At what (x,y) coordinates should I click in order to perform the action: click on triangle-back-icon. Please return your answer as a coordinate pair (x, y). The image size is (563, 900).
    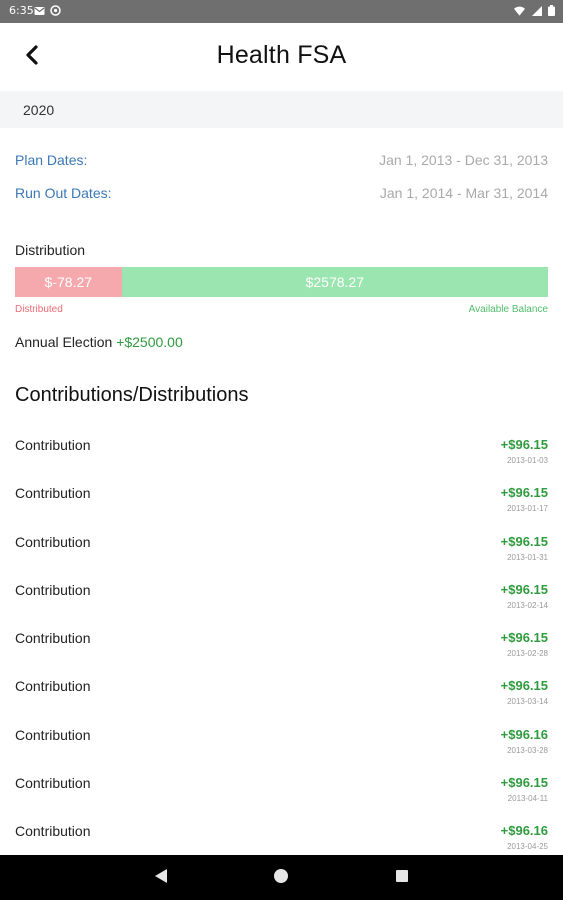
    Looking at the image, I should click on (161, 878).